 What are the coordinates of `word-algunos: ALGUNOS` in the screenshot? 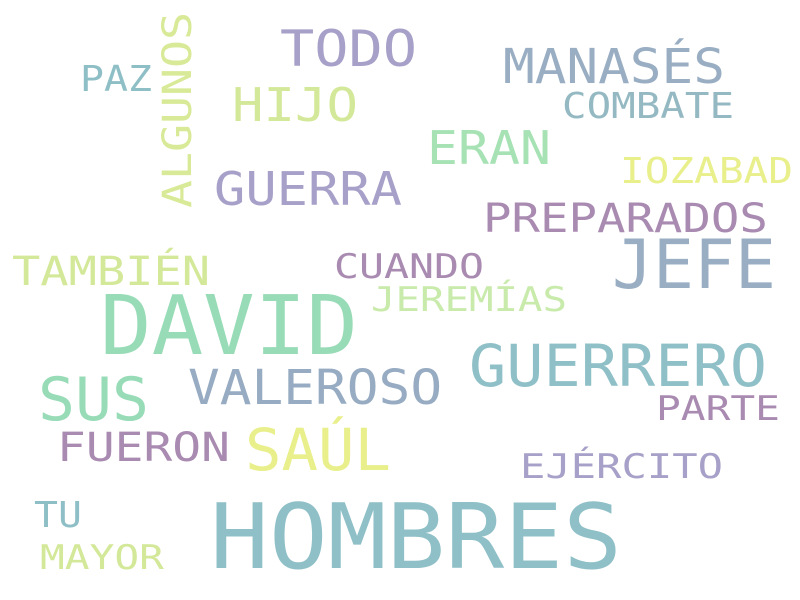 It's located at (178, 109).